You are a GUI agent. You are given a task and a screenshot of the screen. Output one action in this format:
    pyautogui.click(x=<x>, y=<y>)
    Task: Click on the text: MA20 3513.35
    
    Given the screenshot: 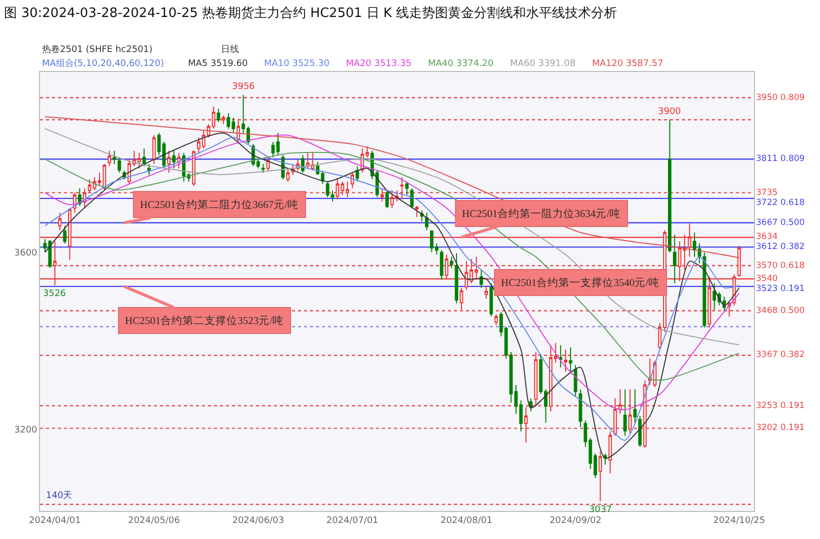 What is the action you would take?
    pyautogui.click(x=379, y=64)
    